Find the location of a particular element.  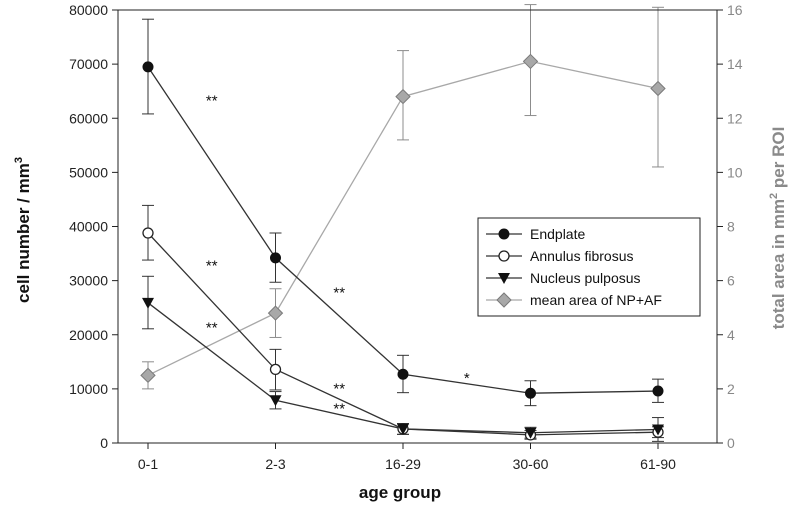

y-right-axis-title-part1: total area in mm is located at coordinates (778, 264).